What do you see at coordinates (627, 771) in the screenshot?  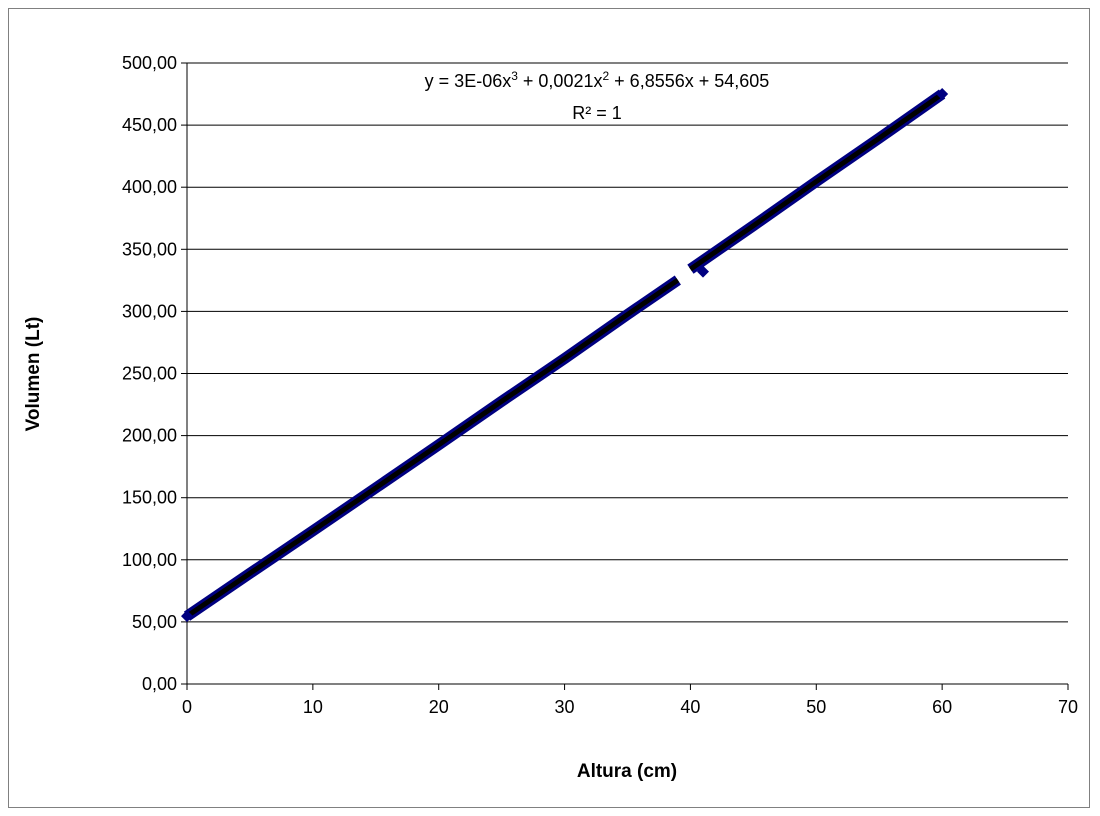 I see `x-axis-title: Altura (cm)` at bounding box center [627, 771].